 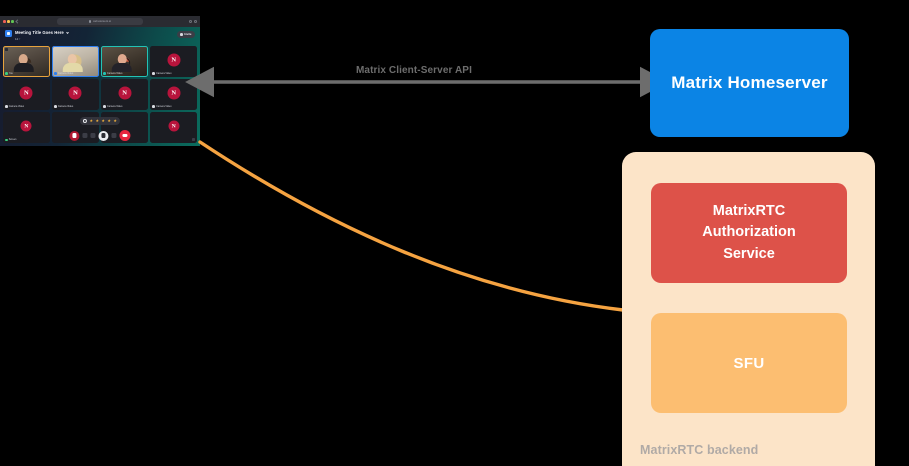 What do you see at coordinates (18, 38) in the screenshot?
I see `meeting-subtitle: 12 ↑` at bounding box center [18, 38].